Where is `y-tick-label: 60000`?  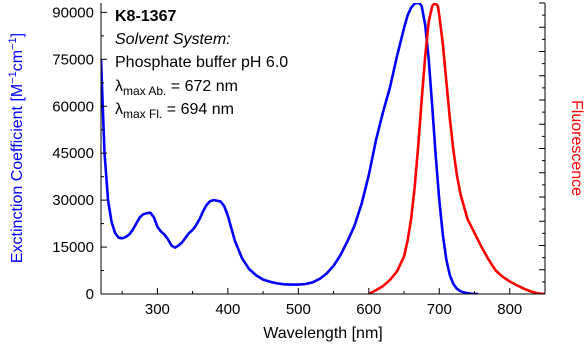
y-tick-label: 60000 is located at coordinates (73, 106).